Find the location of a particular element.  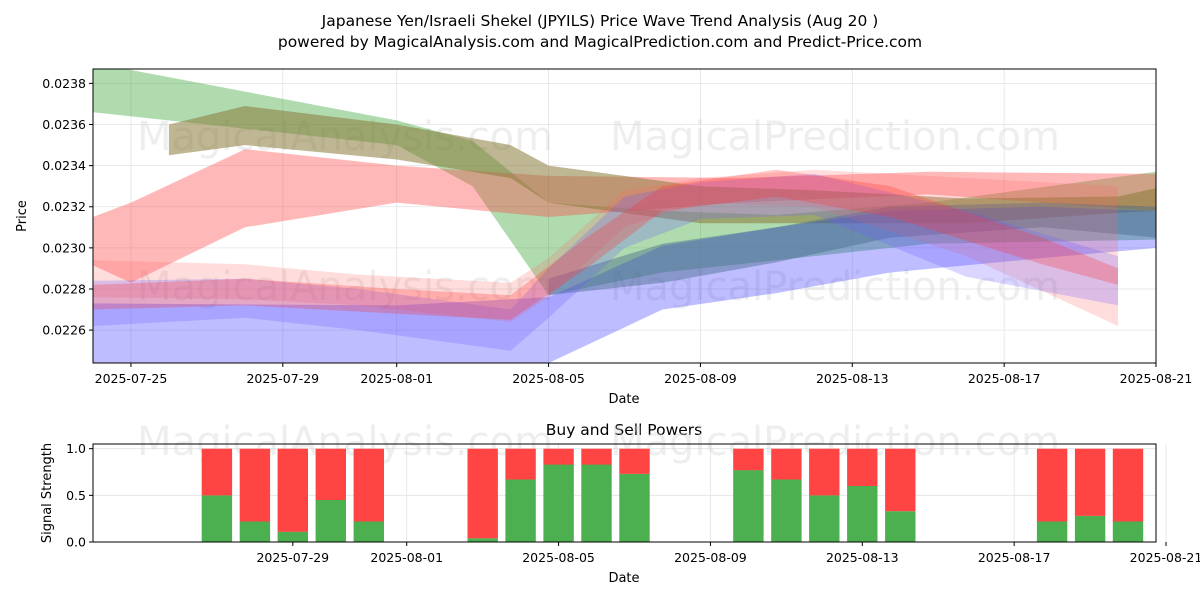

signal-title: Buy and Sell Powers is located at coordinates (624, 430).